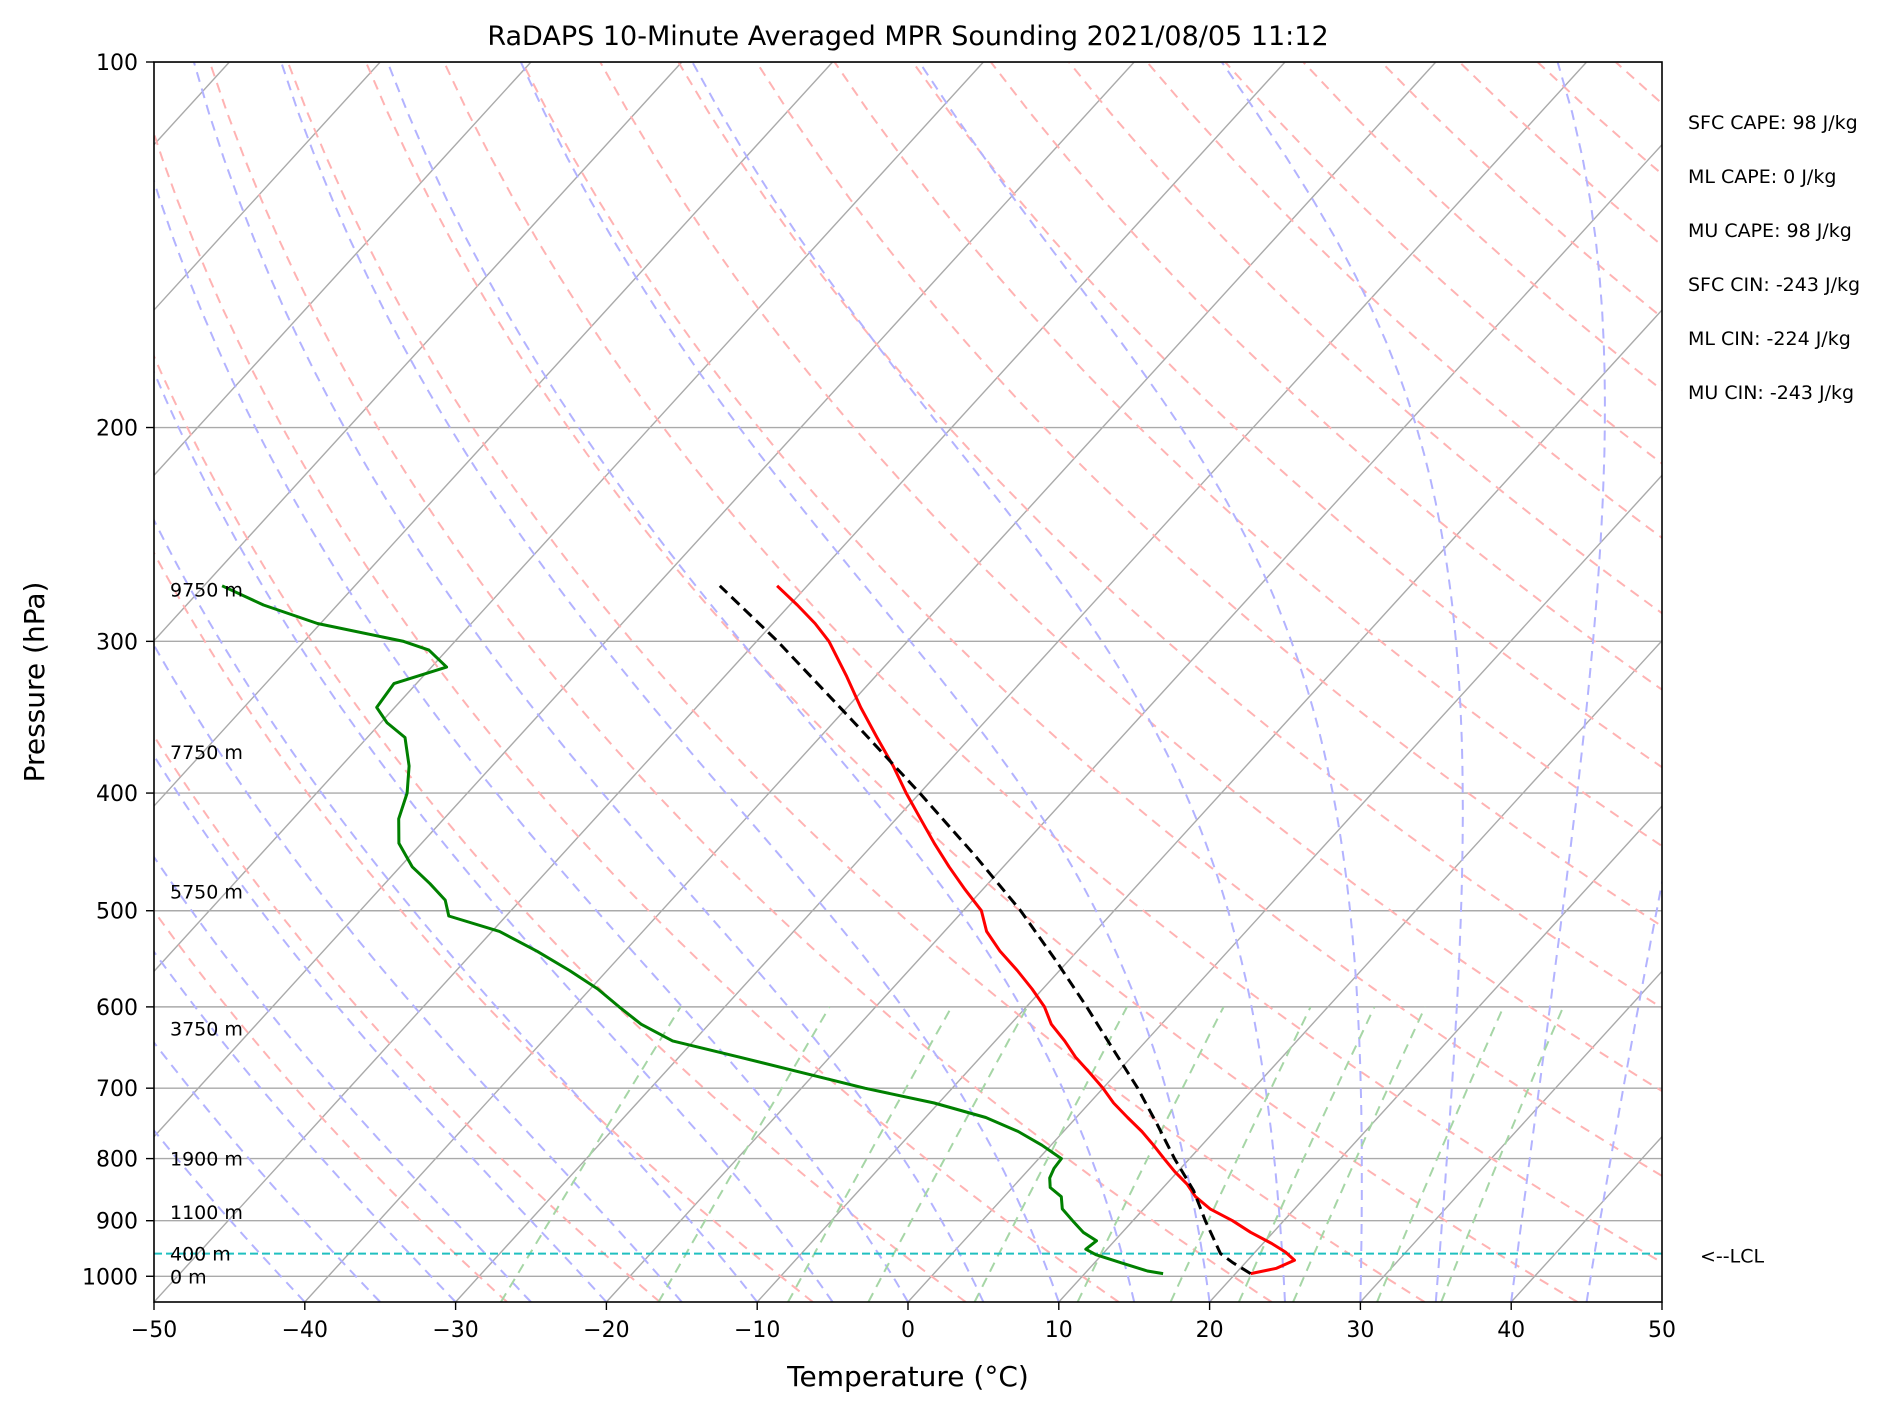  Describe the element at coordinates (1511, 1330) in the screenshot. I see `x-tick-label: 40` at that location.